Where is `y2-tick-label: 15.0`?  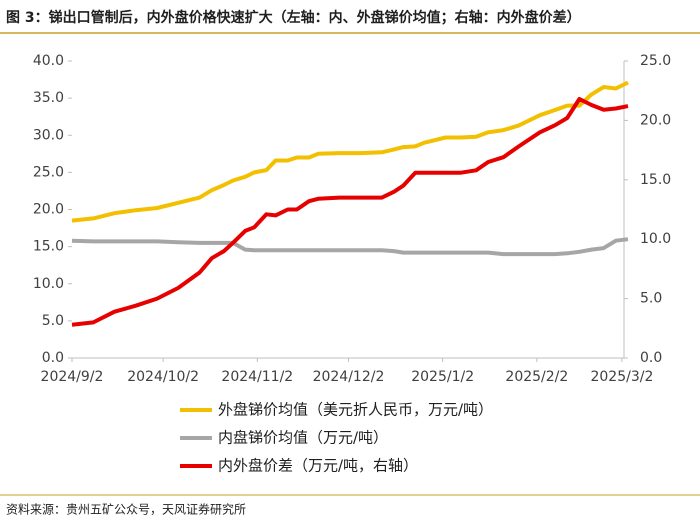
y2-tick-label: 15.0 is located at coordinates (655, 180).